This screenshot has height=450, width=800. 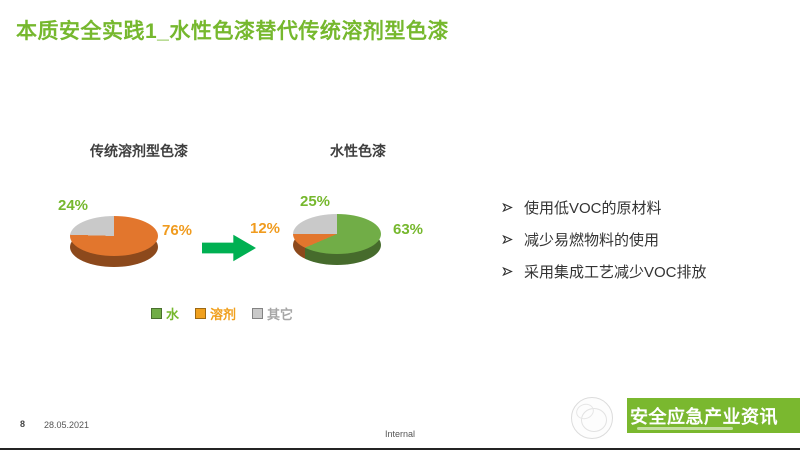 I want to click on legend-item-water: 水, so click(x=165, y=313).